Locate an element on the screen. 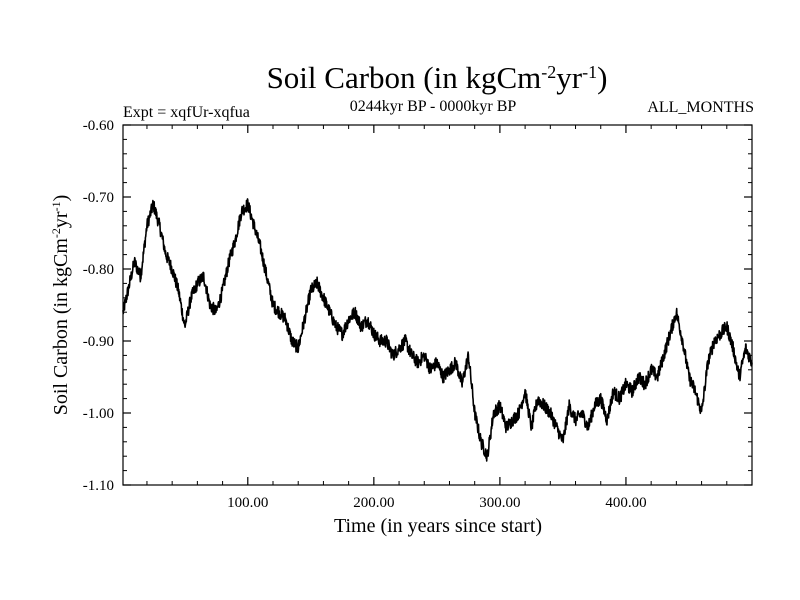 This screenshot has width=800, height=600. y-tick-label: -1.10 is located at coordinates (98, 486).